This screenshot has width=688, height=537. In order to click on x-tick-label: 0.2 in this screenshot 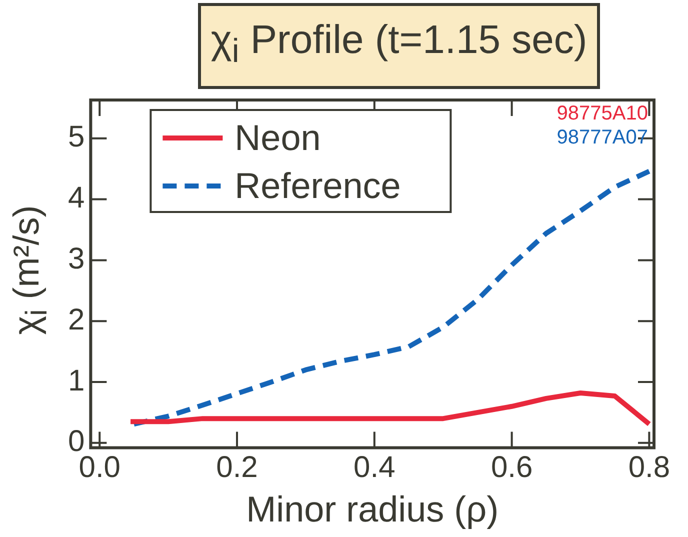, I will do `click(237, 467)`.